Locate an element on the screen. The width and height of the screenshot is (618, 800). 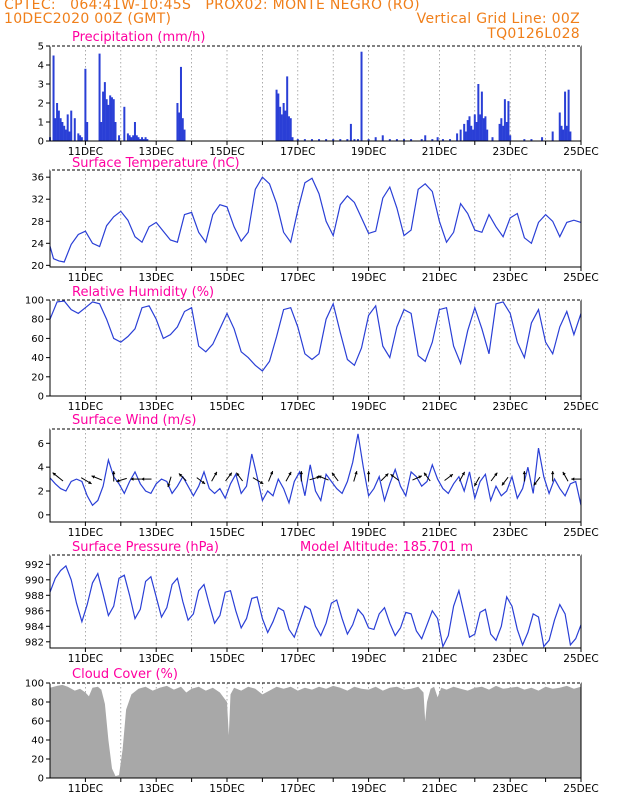
x-tick-label-pressure: 17DEC is located at coordinates (297, 659).